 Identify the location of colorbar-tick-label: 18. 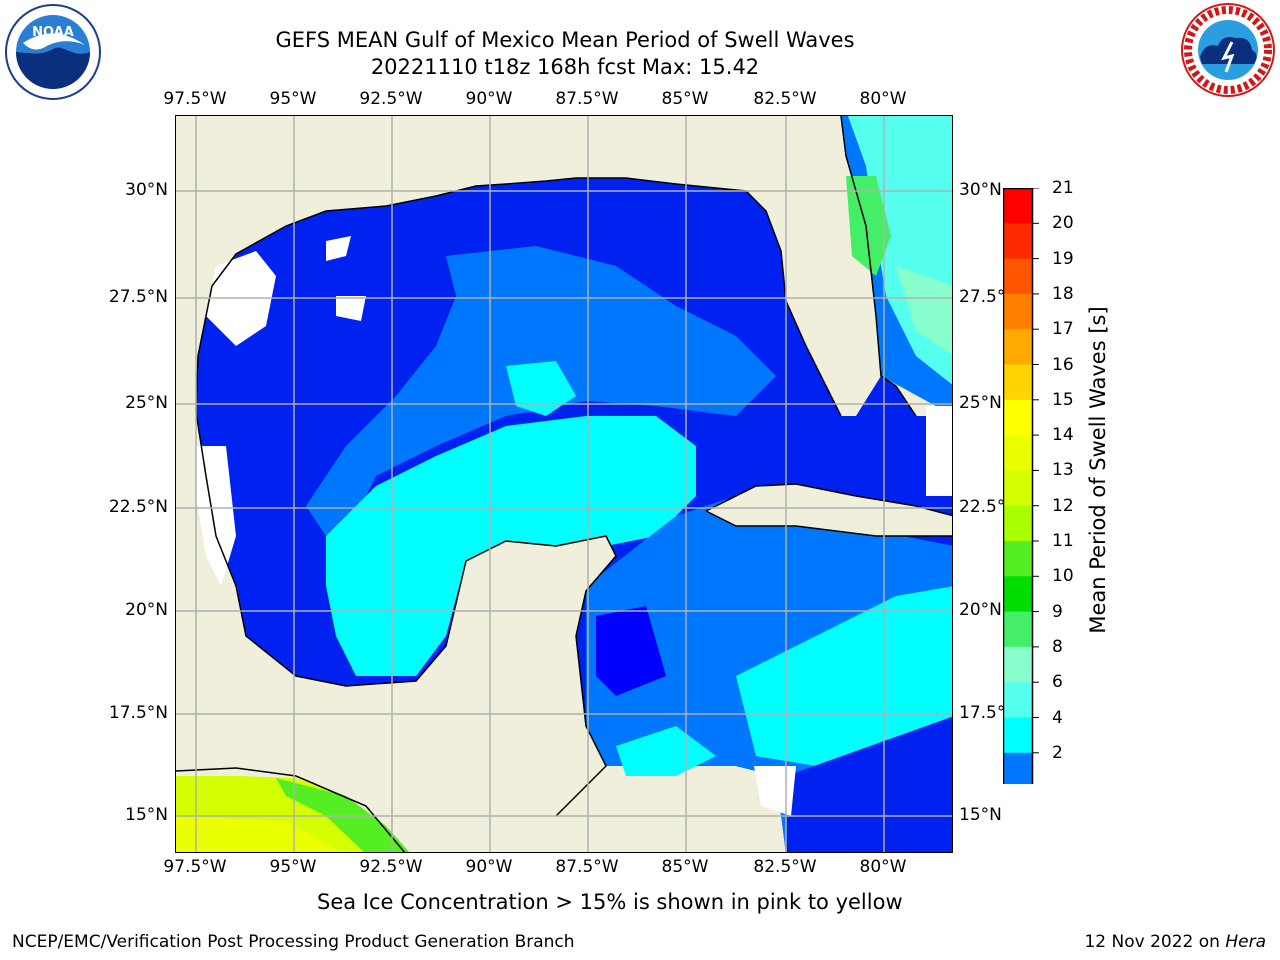
(1063, 293).